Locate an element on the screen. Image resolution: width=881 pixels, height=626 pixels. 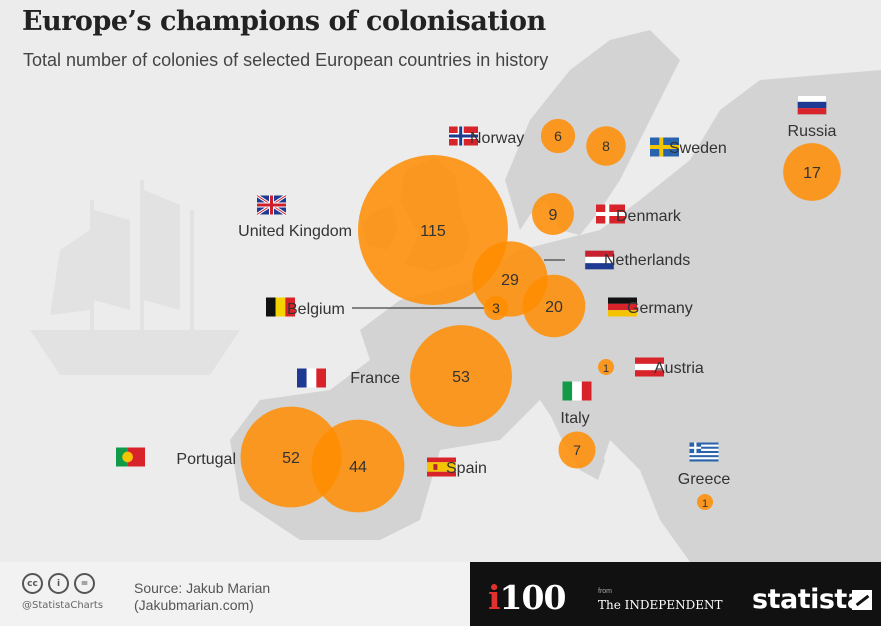
value-label-germany: 20 is located at coordinates (554, 307).